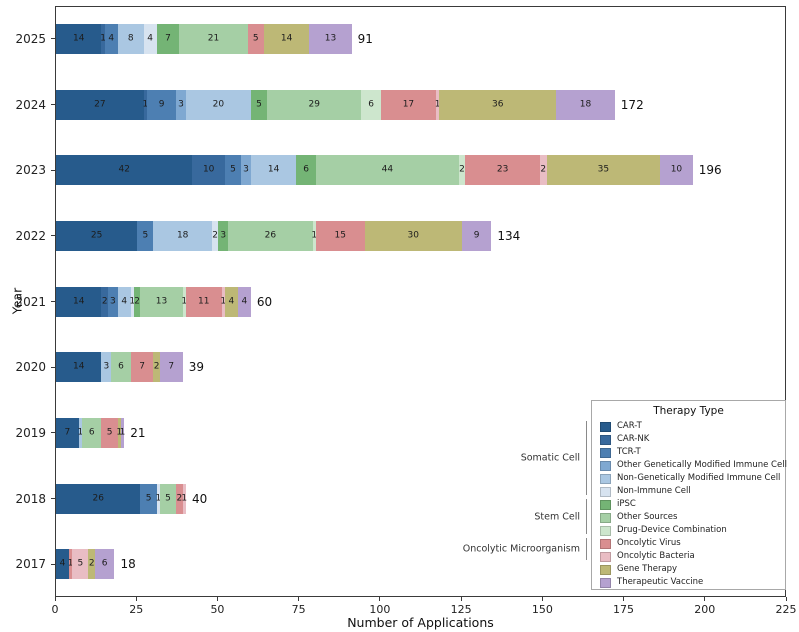 The height and width of the screenshot is (632, 799). What do you see at coordinates (633, 439) in the screenshot?
I see `legend-item-label: CAR-NK` at bounding box center [633, 439].